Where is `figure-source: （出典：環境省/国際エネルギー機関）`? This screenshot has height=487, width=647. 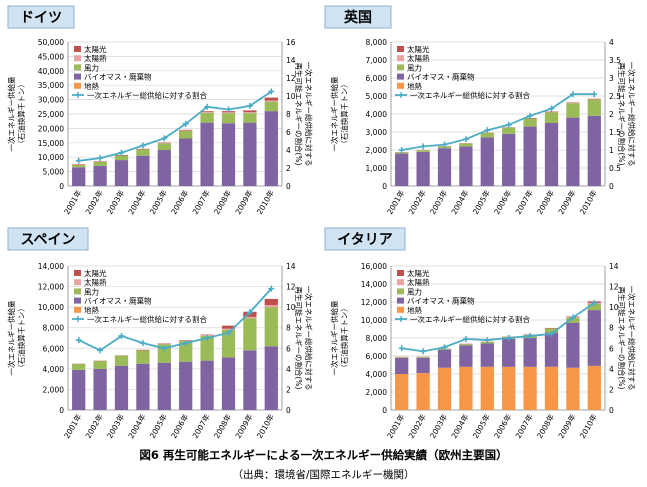
figure-source: （出典：環境省/国際エネルギー機関） is located at coordinates (323, 475).